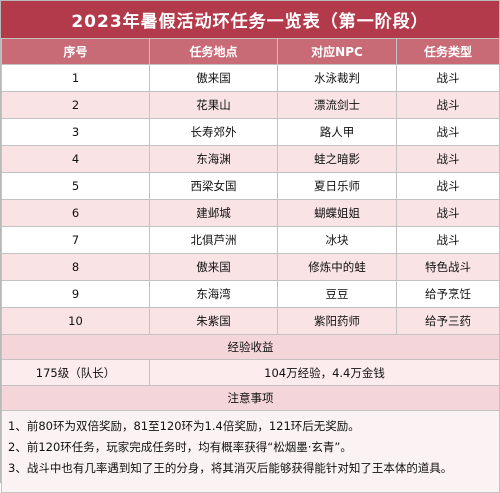 The height and width of the screenshot is (493, 500). What do you see at coordinates (337, 321) in the screenshot?
I see `cell-npc: 紫阳药师` at bounding box center [337, 321].